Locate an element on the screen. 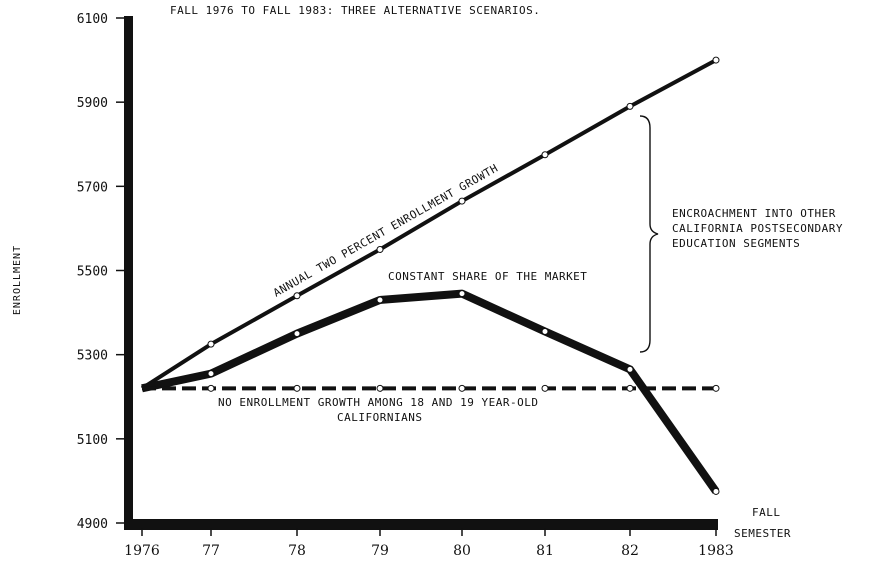 This screenshot has width=890, height=564. encroachment-brace is located at coordinates (649, 234).